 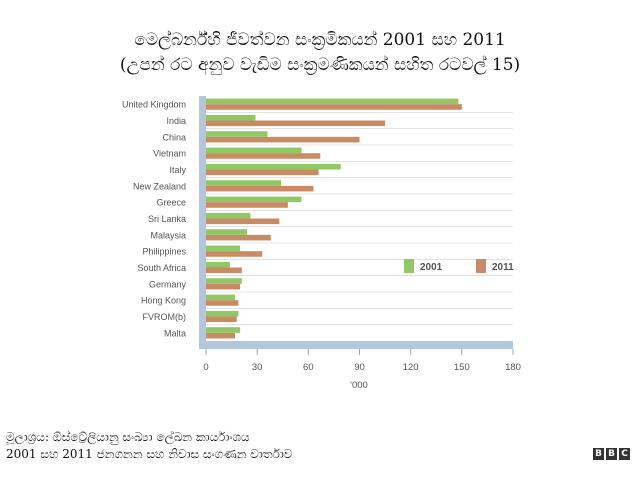 What do you see at coordinates (169, 154) in the screenshot?
I see `category-label: Vietnam` at bounding box center [169, 154].